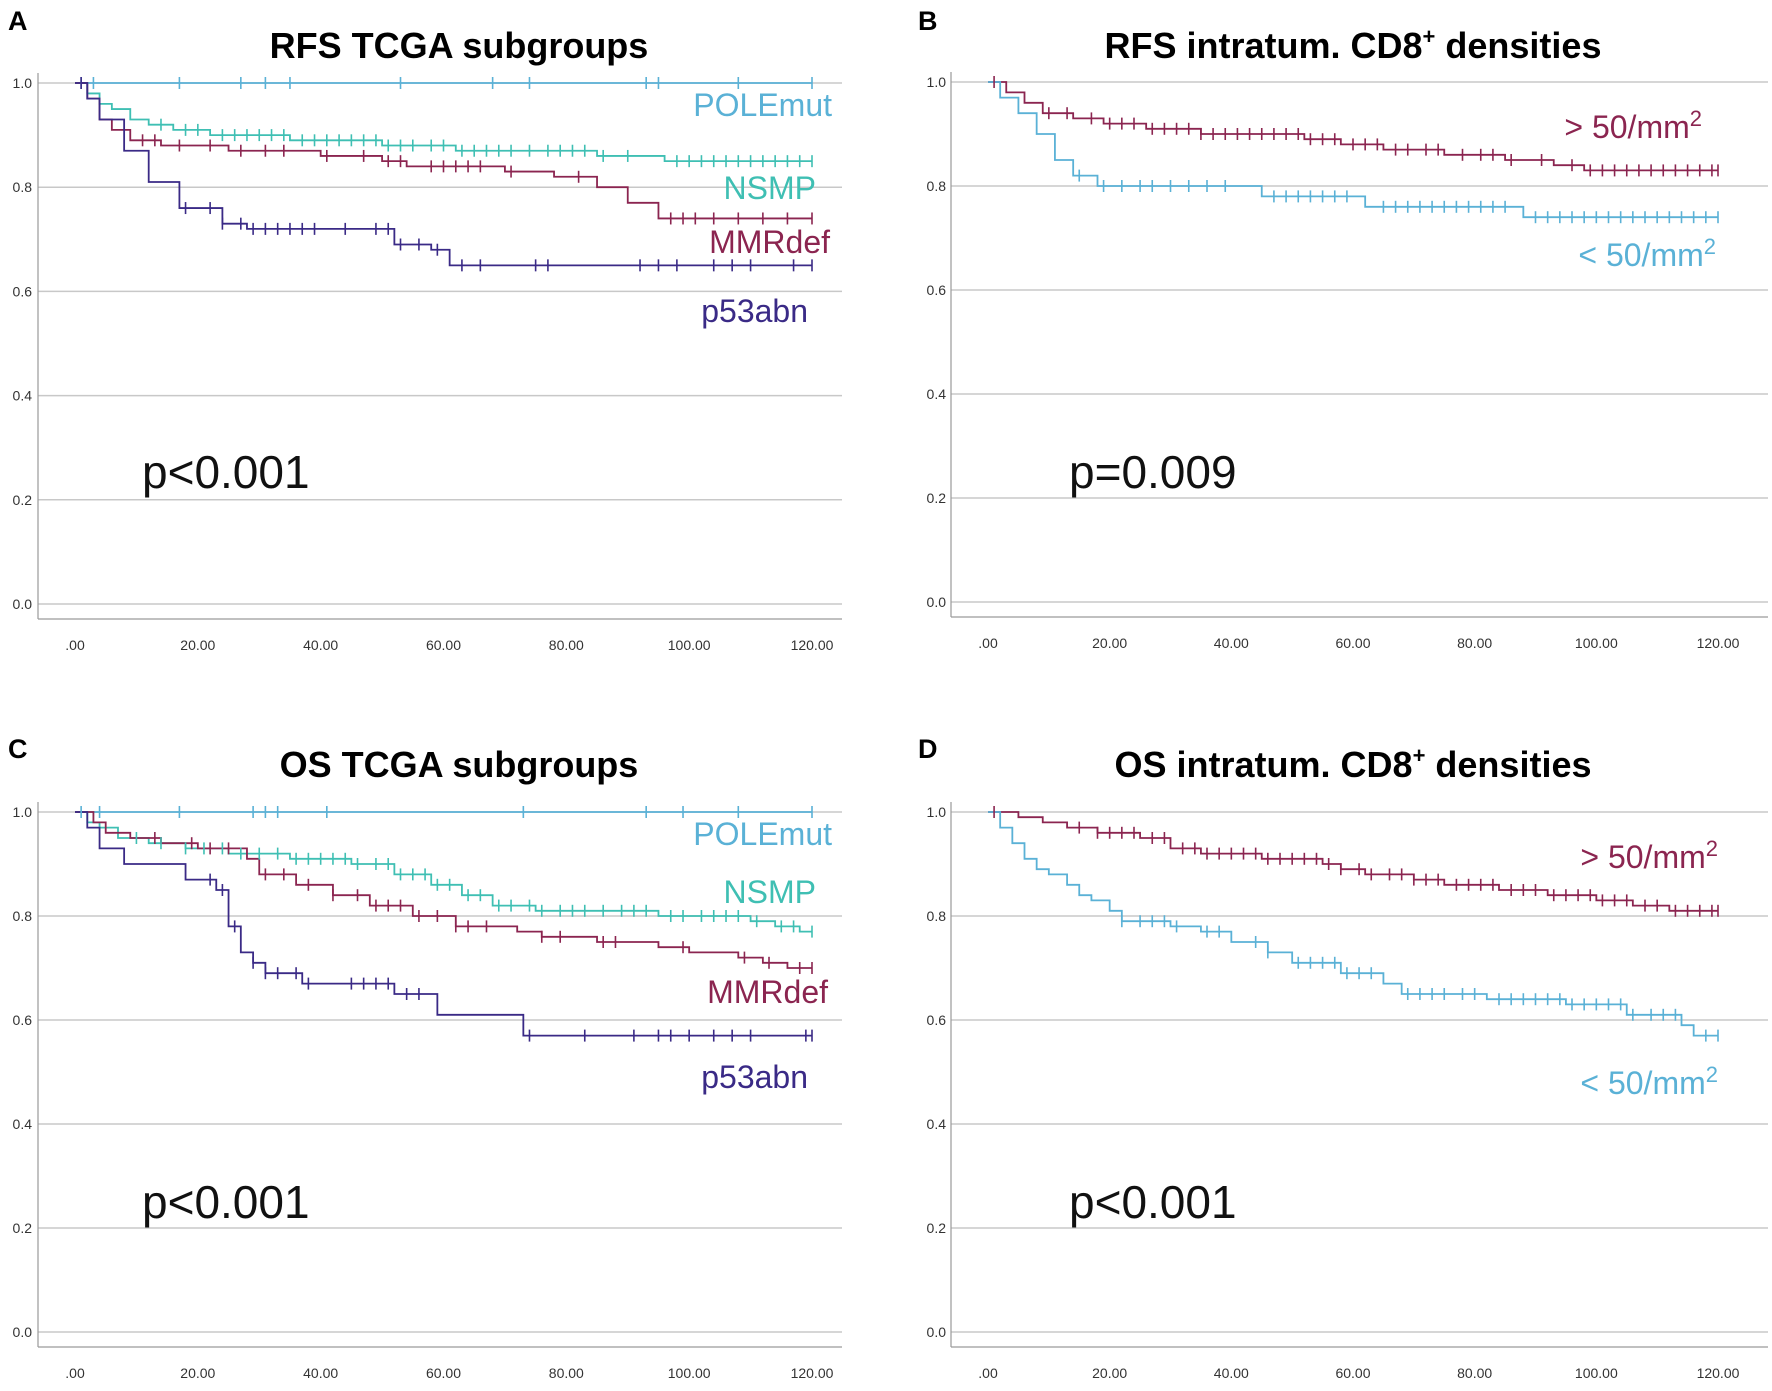 The image size is (1772, 1391). What do you see at coordinates (23, 396) in the screenshot?
I see `panel-a-y-tick-label-2: 0.4` at bounding box center [23, 396].